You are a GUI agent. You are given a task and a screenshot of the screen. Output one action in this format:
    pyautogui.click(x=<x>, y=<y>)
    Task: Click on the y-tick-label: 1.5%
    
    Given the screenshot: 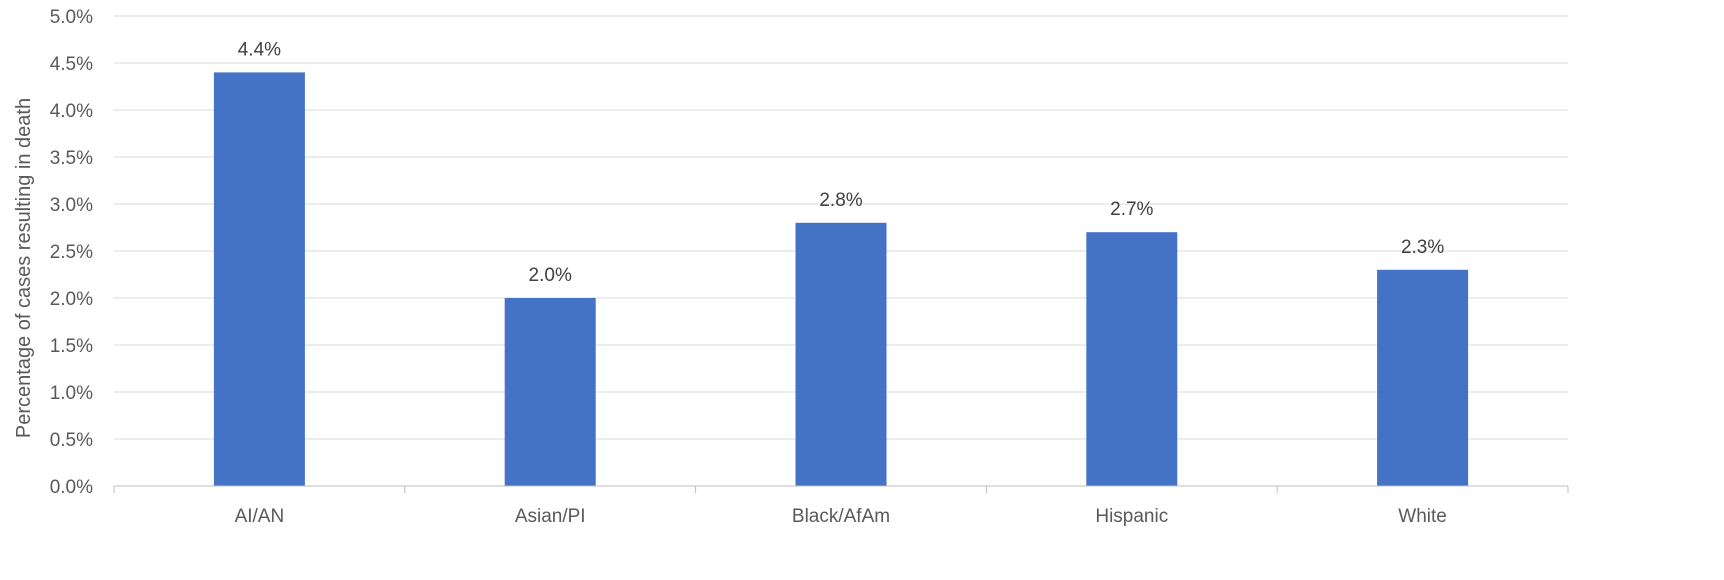 What is the action you would take?
    pyautogui.click(x=71, y=346)
    